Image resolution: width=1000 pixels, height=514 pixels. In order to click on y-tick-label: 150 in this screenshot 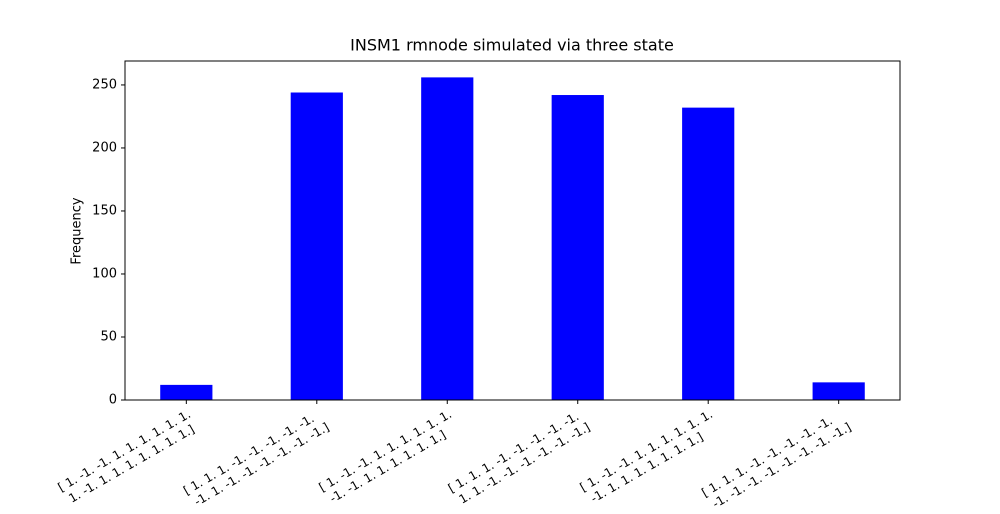, I will do `click(104, 210)`.